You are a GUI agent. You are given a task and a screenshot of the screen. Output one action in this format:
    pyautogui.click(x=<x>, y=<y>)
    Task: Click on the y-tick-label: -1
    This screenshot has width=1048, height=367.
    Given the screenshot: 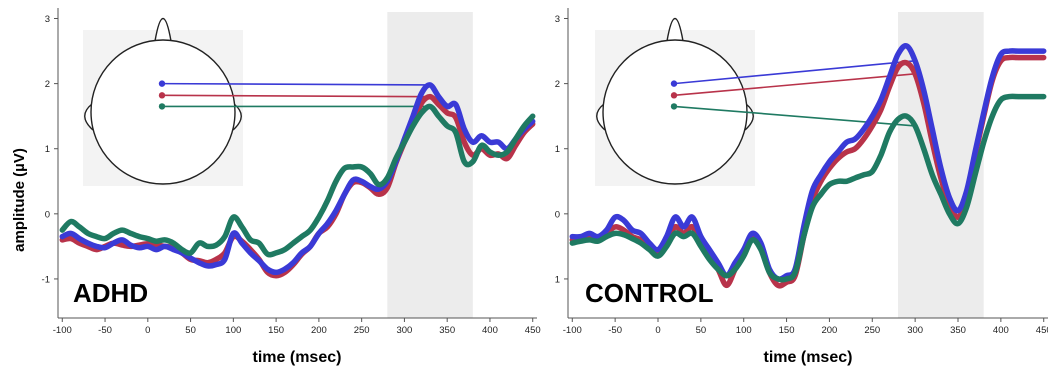 What is the action you would take?
    pyautogui.click(x=46, y=279)
    